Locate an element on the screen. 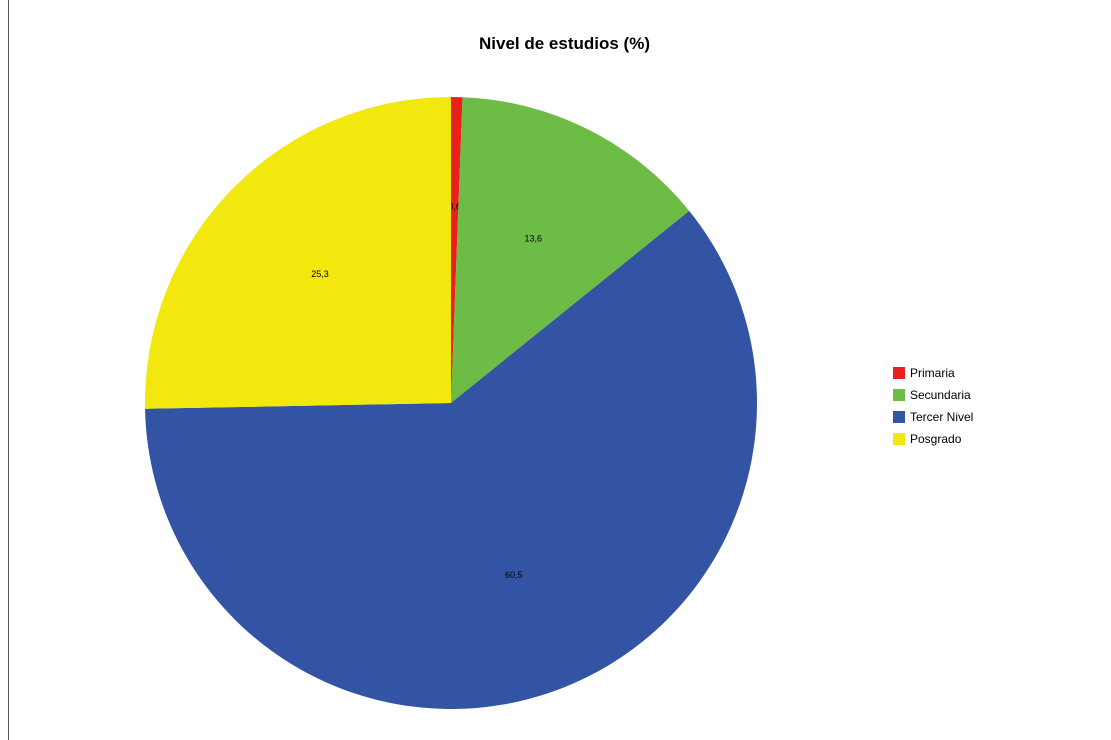 This screenshot has width=1111, height=740. chart-title: Nivel de estudios (%) is located at coordinates (564, 43).